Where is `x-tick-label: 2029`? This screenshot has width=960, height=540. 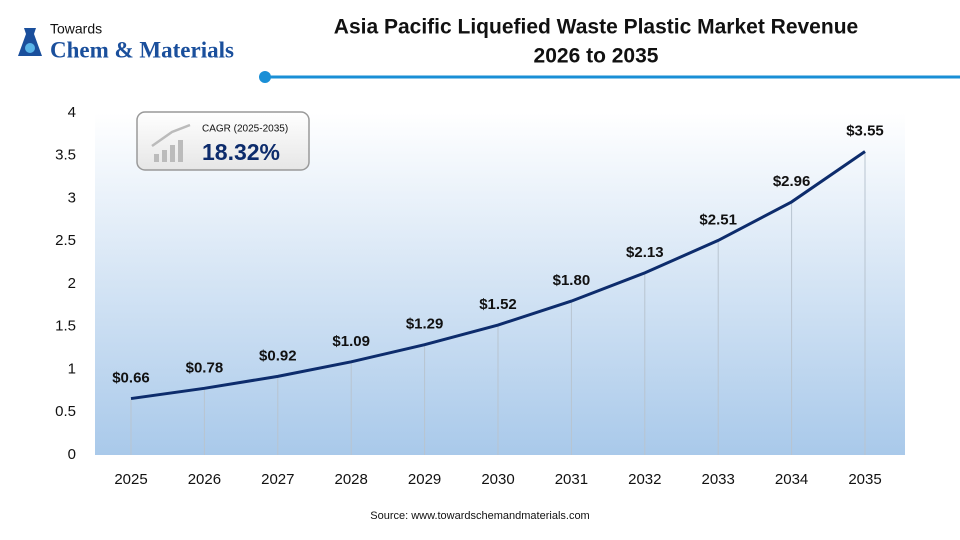
x-tick-label: 2029 is located at coordinates (424, 479).